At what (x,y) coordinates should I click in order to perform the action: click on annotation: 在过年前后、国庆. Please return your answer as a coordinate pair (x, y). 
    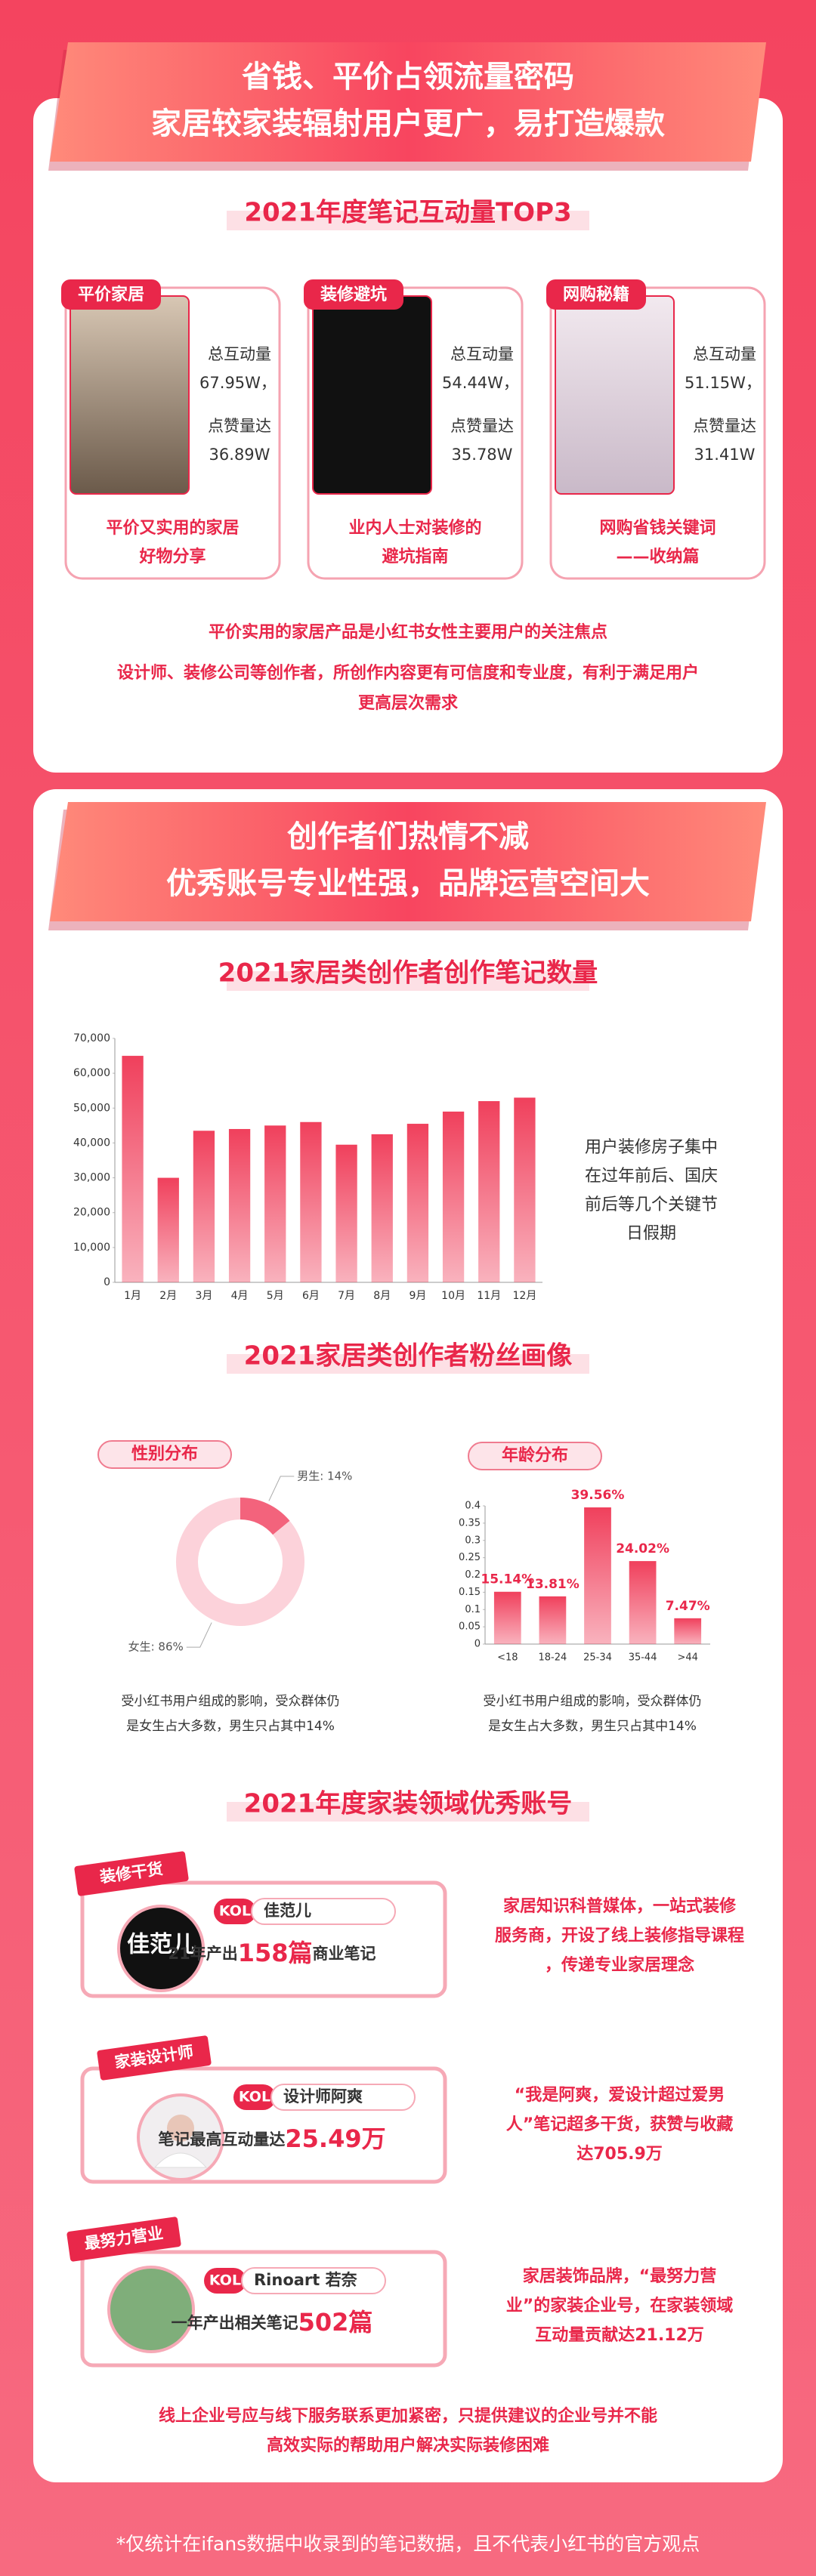
    Looking at the image, I should click on (651, 1176).